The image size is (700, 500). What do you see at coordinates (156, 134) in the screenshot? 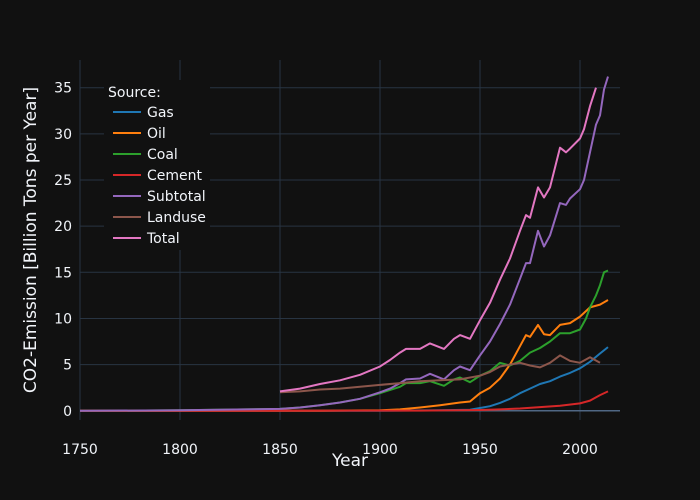
I see `legend-label-oil: Oil` at bounding box center [156, 134].